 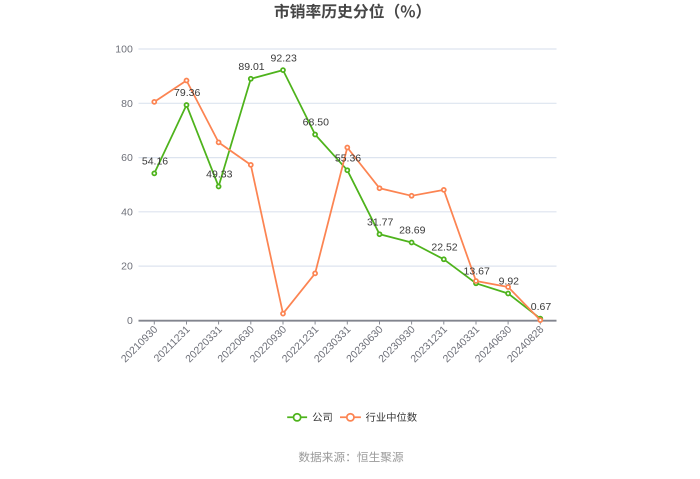 I want to click on svg-text: 9.92, so click(x=509, y=282).